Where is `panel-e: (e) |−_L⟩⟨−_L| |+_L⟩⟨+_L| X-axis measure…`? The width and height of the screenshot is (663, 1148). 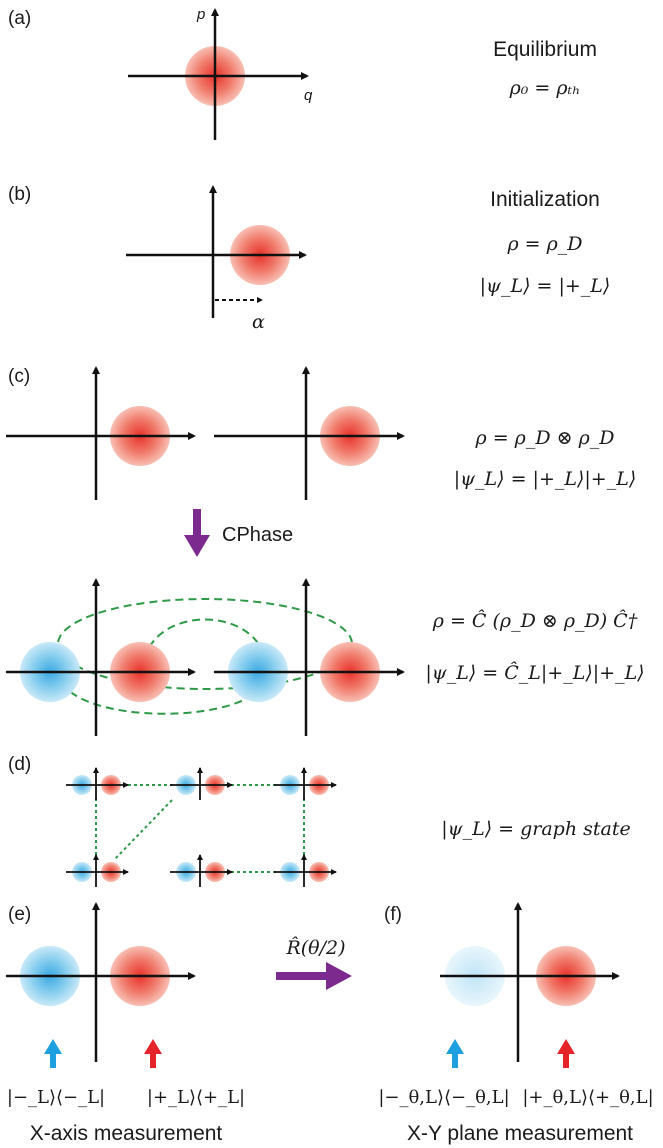
panel-e: (e) |−_L⟩⟨−_L| |+_L⟩⟨+_L| X-axis measure… is located at coordinates (125, 1023).